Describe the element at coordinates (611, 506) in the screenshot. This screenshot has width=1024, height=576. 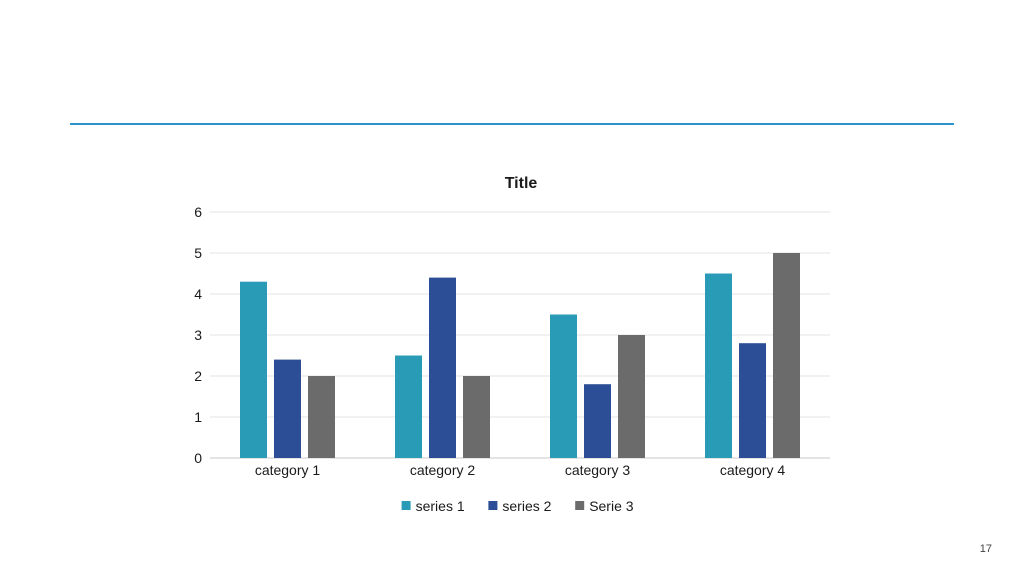
I see `legend-label-3: Serie 3` at that location.